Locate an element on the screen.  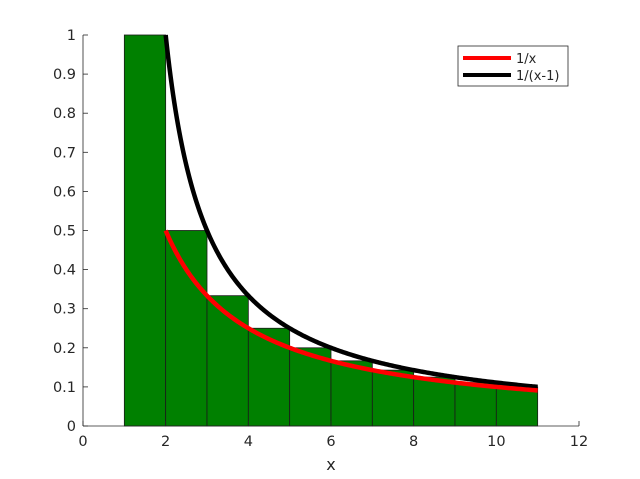
x-tick-label: 6 is located at coordinates (330, 442).